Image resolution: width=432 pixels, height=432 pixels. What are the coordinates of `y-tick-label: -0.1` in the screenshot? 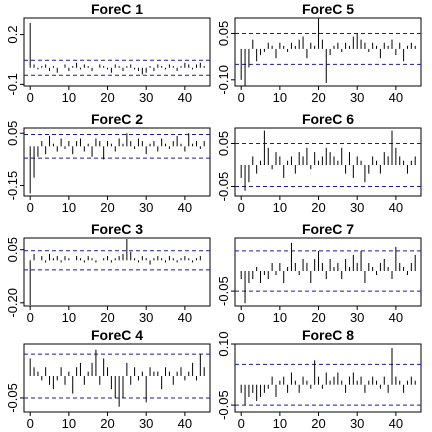 It's located at (12, 84).